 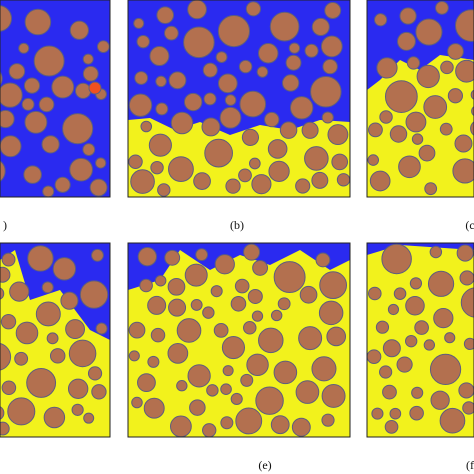 I want to click on panel-label: (c, so click(x=469, y=225).